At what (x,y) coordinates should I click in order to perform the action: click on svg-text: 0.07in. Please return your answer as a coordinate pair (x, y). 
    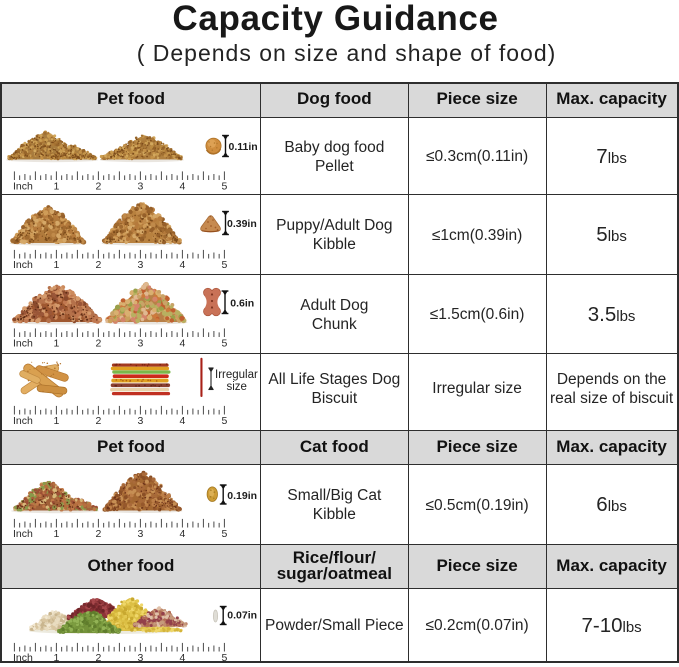
    Looking at the image, I should click on (242, 616).